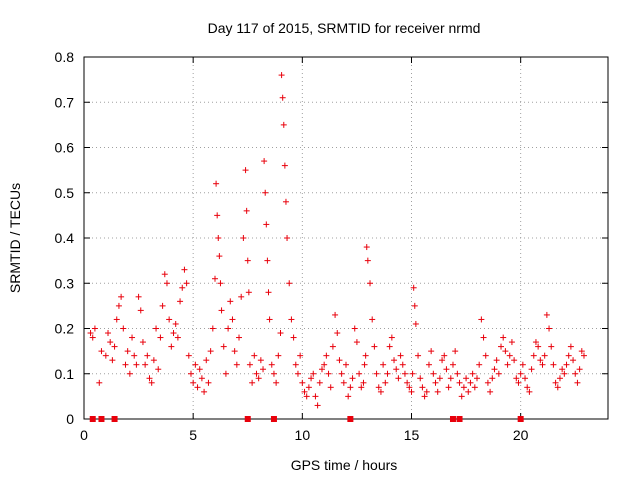  Describe the element at coordinates (65, 329) in the screenshot. I see `y-tick-label: 0.2` at that location.